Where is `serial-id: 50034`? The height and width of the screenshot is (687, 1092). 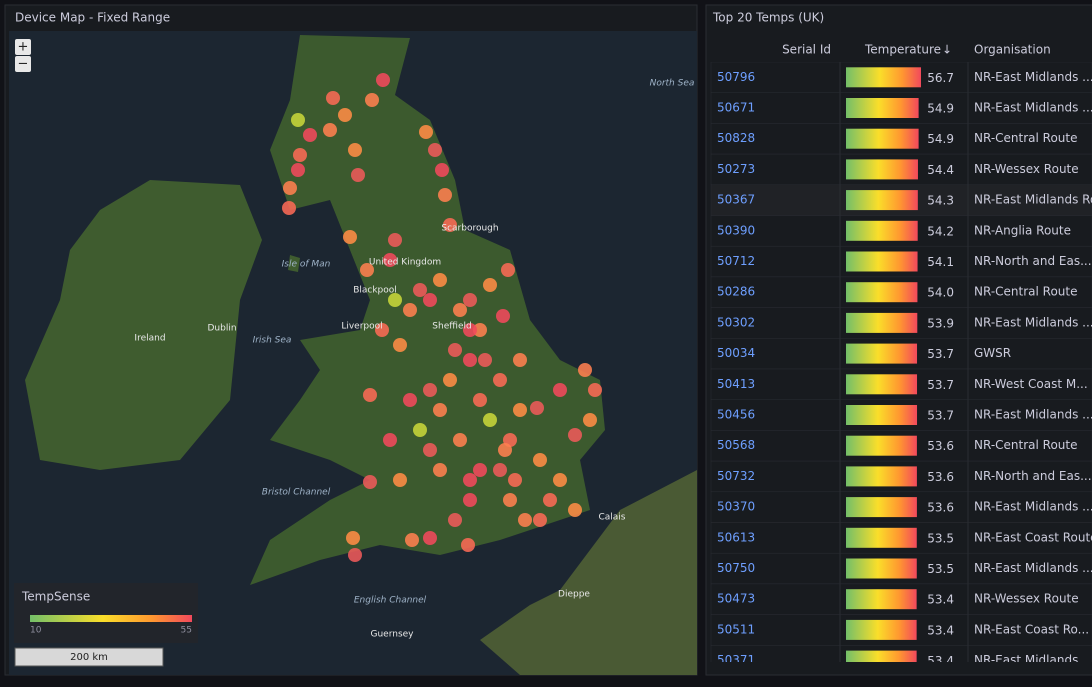
serial-id: 50034 is located at coordinates (736, 353).